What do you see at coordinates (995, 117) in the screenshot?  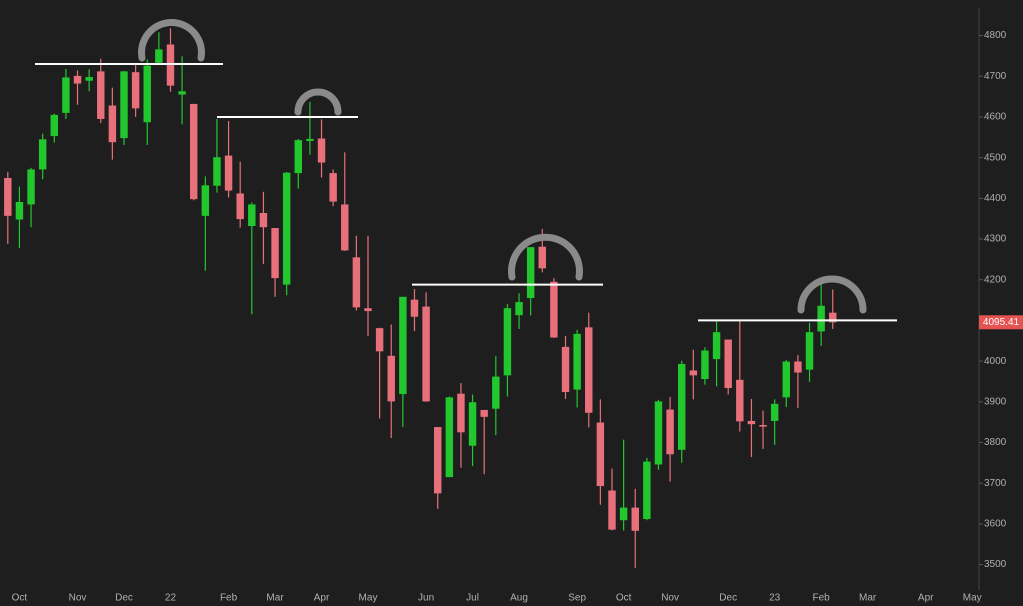 I see `y-tick-label: 4600` at bounding box center [995, 117].